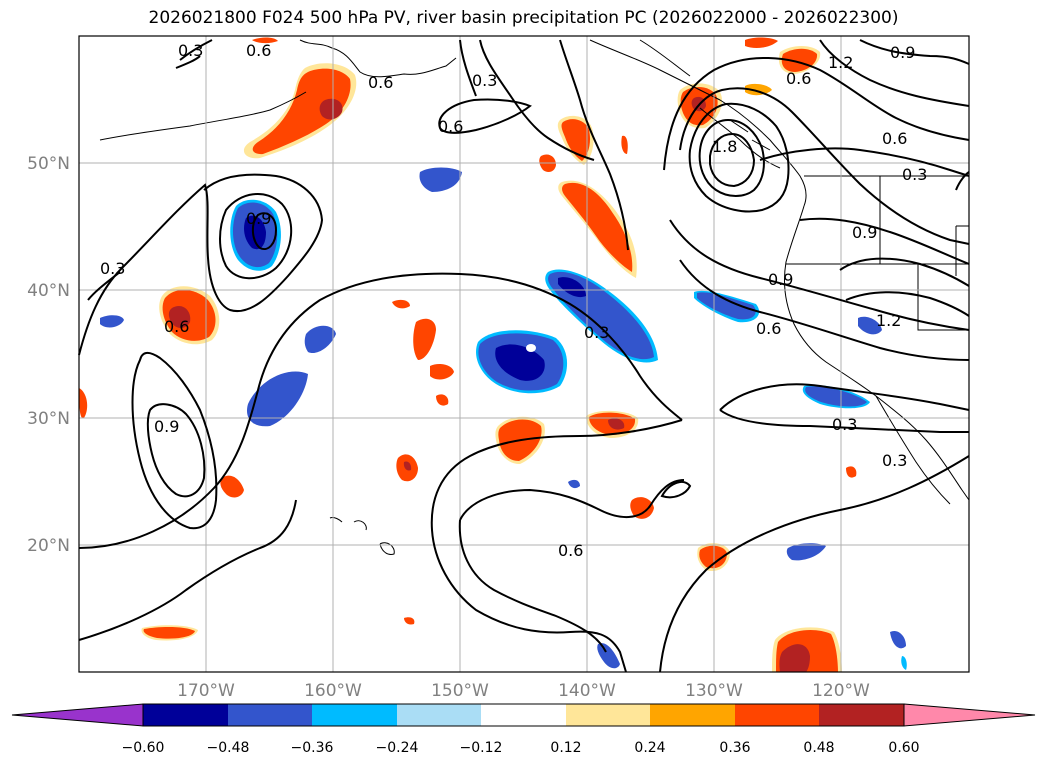 This screenshot has width=1047, height=765. I want to click on lon-label: 120°W, so click(841, 691).